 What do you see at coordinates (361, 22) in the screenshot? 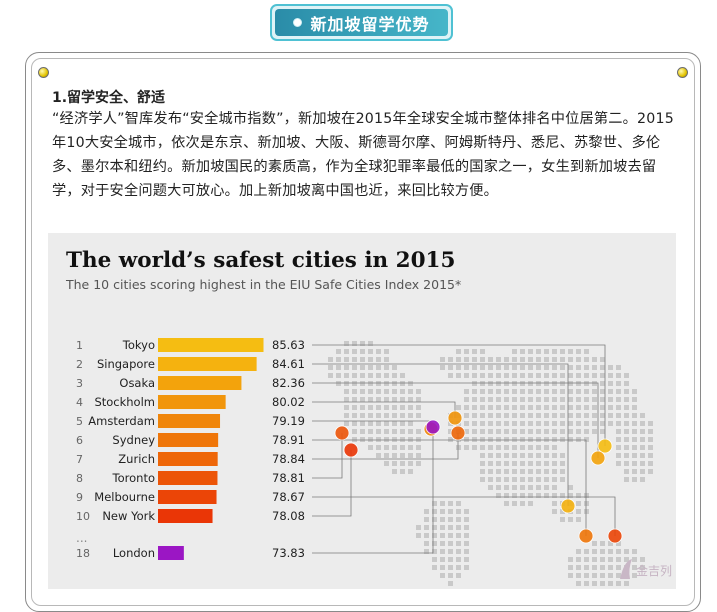
I see `section-banner: 新加坡留学优势` at bounding box center [361, 22].